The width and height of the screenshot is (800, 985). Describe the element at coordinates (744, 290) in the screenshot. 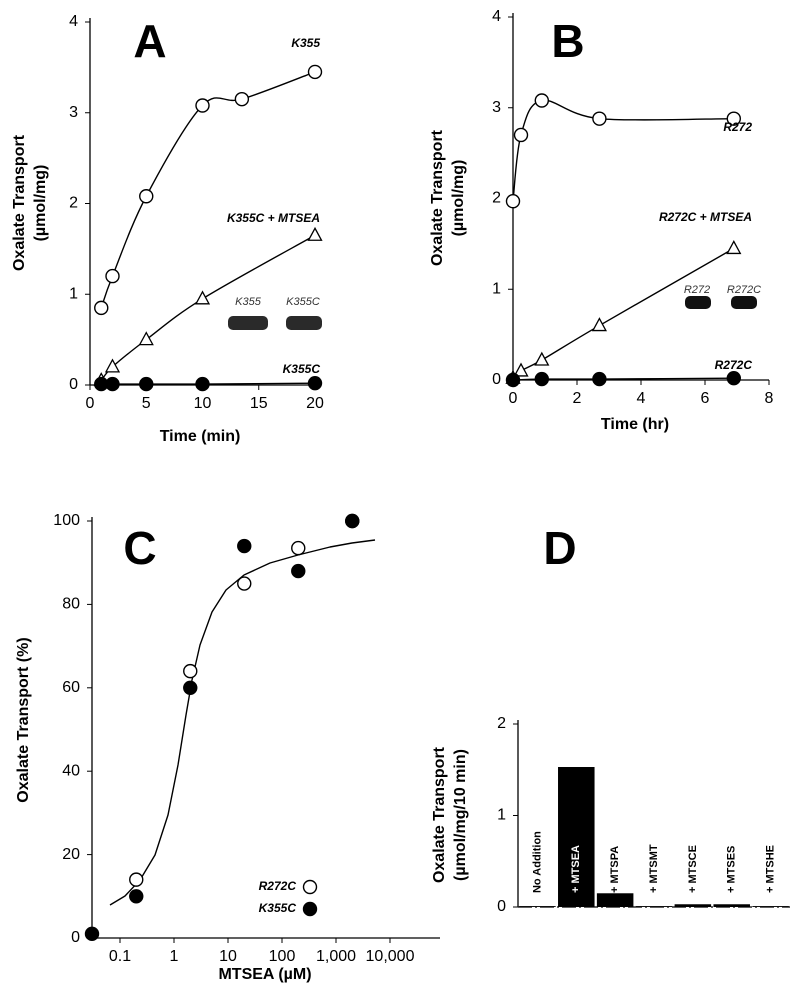

I see `inset-label: R272C` at that location.